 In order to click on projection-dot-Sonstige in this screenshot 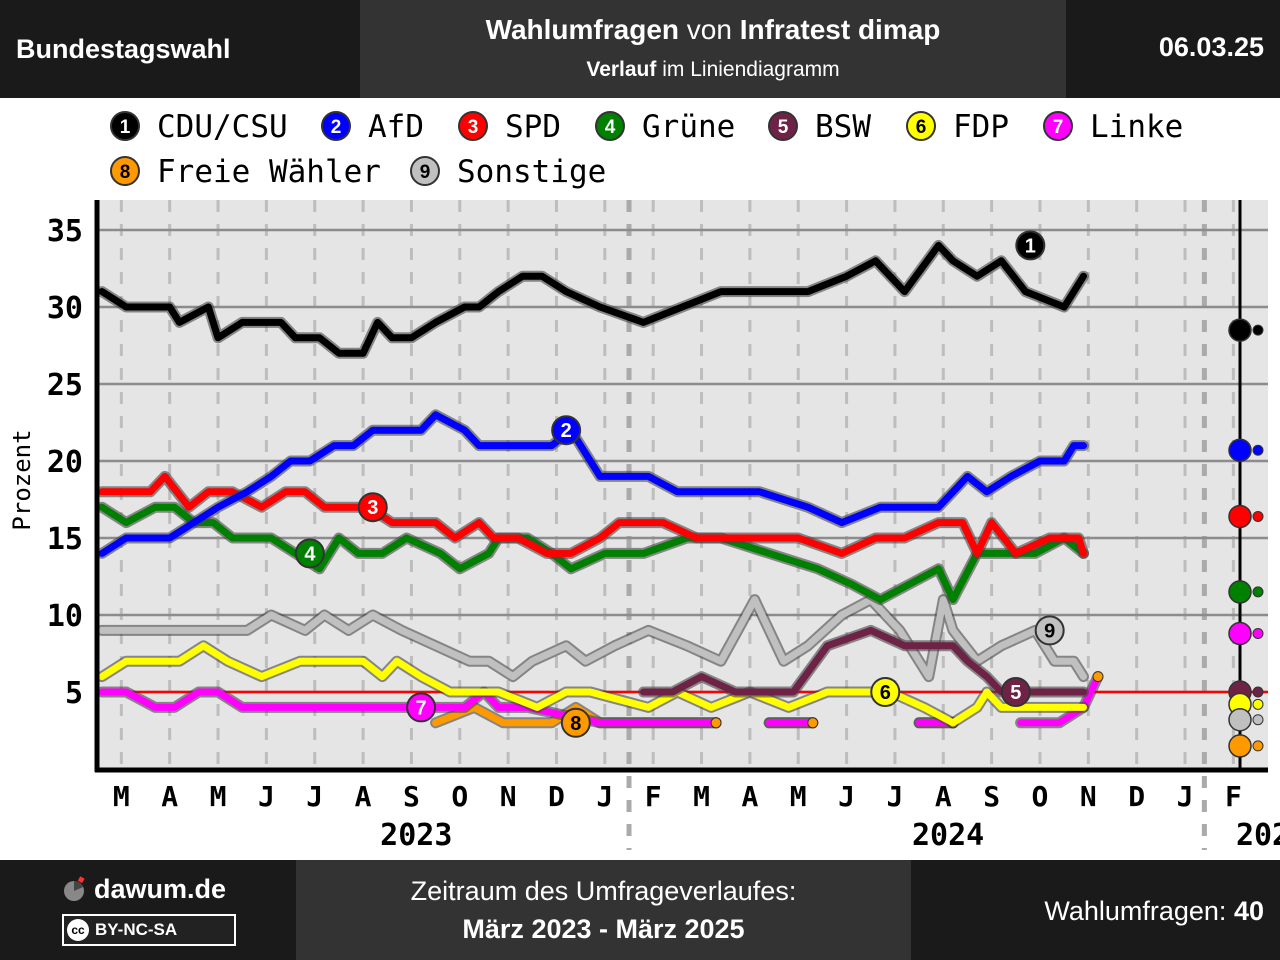, I will do `click(1240, 719)`.